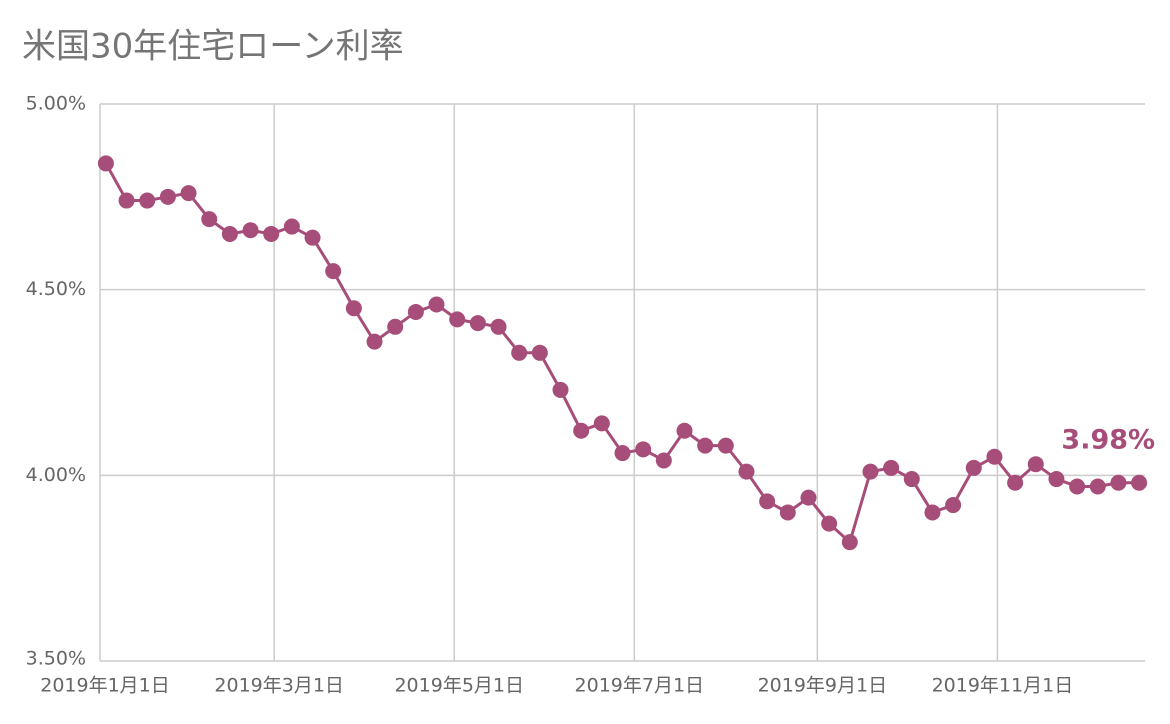 The width and height of the screenshot is (1170, 724). I want to click on y-tick-label: 4.50%, so click(56, 289).